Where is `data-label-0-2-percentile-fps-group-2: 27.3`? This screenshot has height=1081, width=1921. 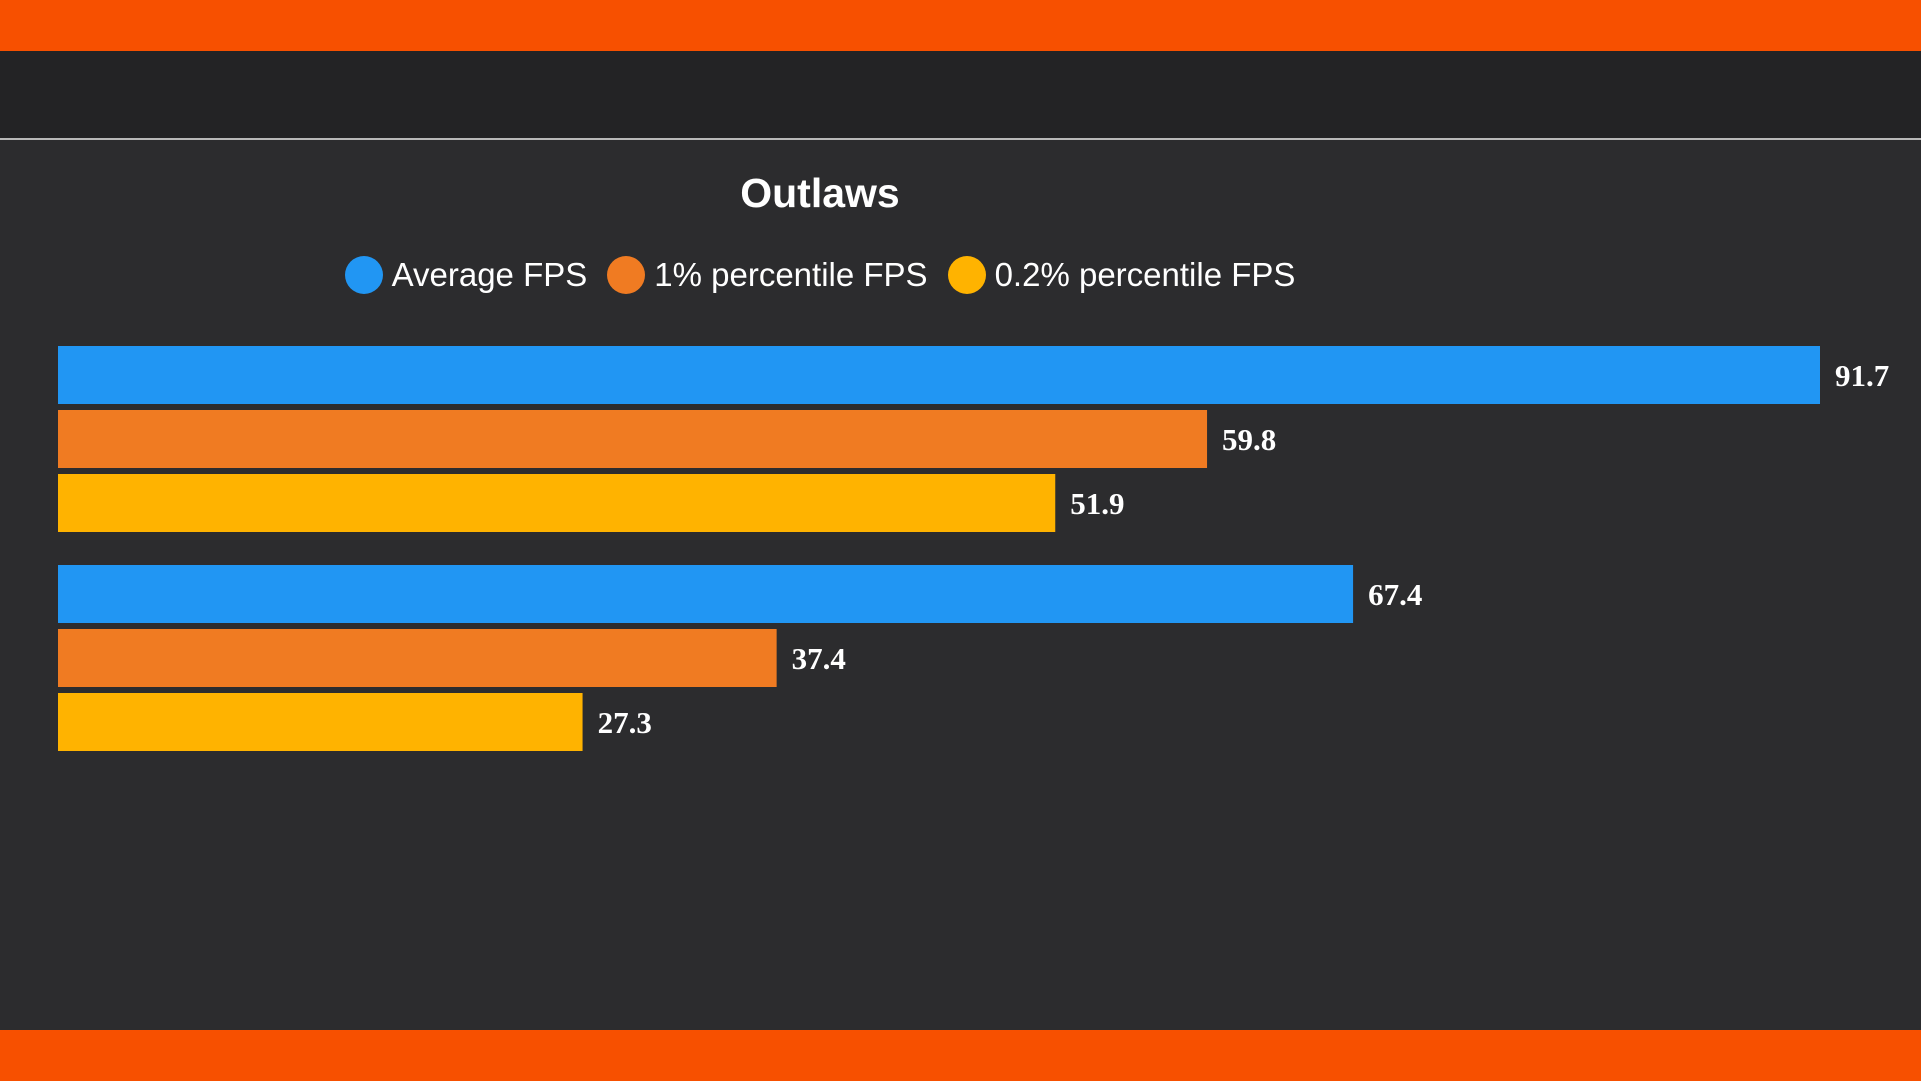
data-label-0-2-percentile-fps-group-2: 27.3 is located at coordinates (625, 722).